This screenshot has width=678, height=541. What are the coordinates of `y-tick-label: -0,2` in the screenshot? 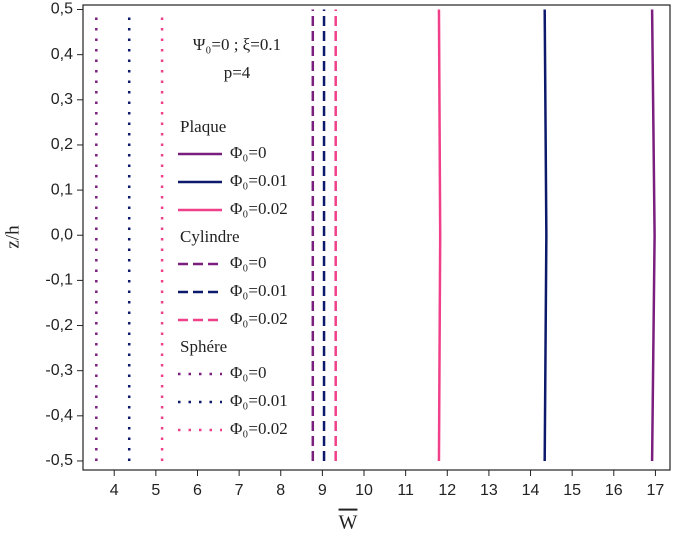 It's located at (59, 325).